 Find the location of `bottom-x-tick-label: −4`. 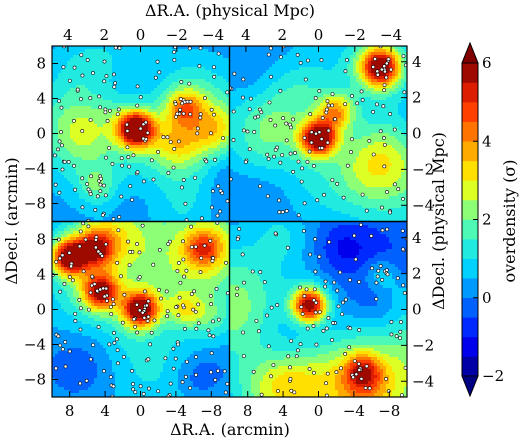

bottom-x-tick-label: −4 is located at coordinates (176, 411).